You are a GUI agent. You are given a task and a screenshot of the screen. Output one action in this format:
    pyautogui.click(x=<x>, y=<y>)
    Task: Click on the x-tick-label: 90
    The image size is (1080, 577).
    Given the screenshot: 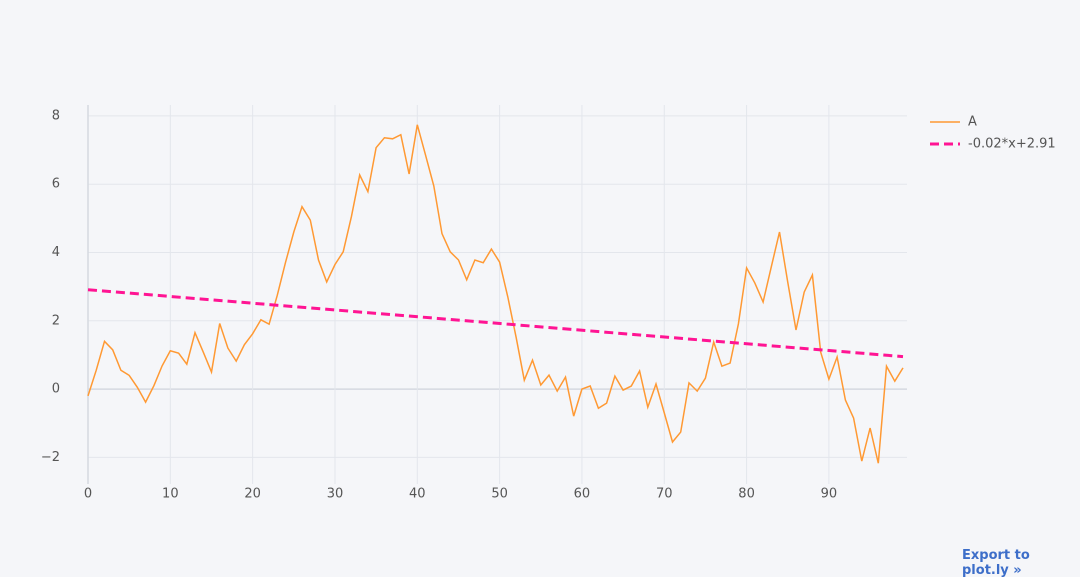 What is the action you would take?
    pyautogui.click(x=829, y=494)
    